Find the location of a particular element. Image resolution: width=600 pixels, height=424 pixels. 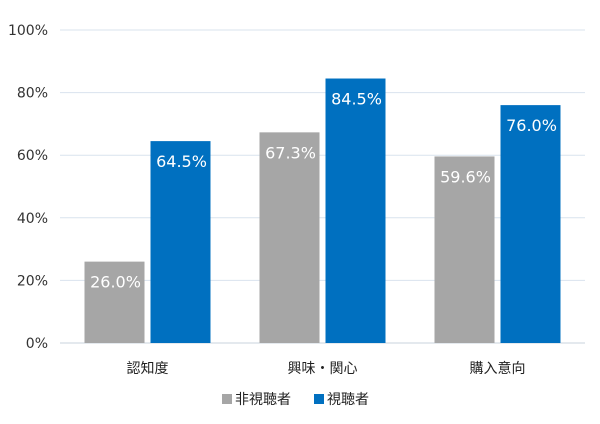

y-tick-label: 40% is located at coordinates (32, 219).